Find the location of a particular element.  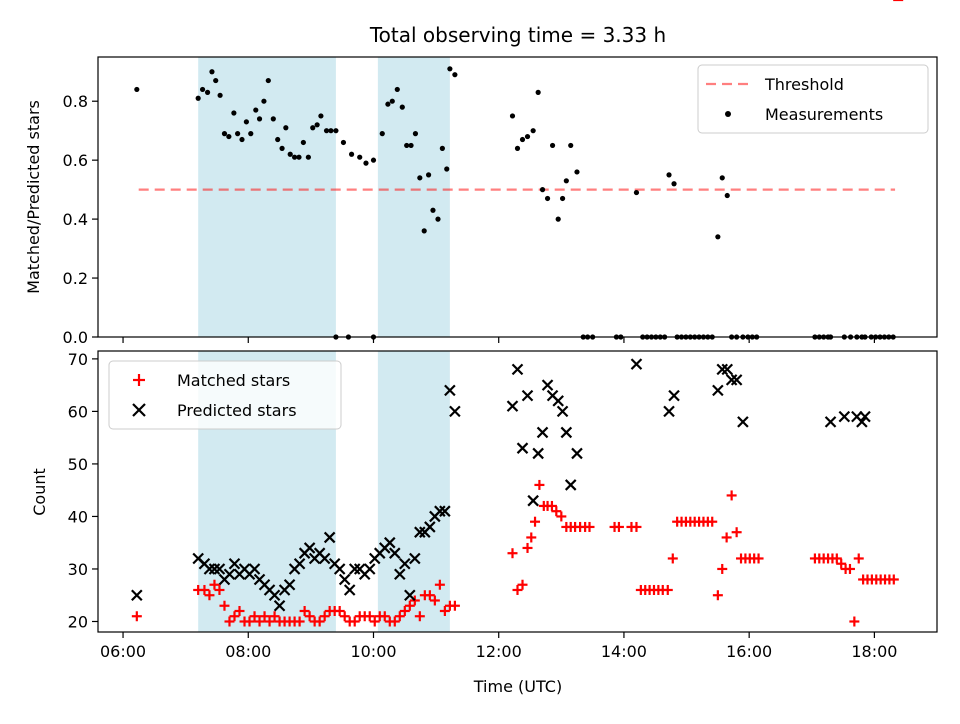

x-tick-label: 18:00 is located at coordinates (874, 651).